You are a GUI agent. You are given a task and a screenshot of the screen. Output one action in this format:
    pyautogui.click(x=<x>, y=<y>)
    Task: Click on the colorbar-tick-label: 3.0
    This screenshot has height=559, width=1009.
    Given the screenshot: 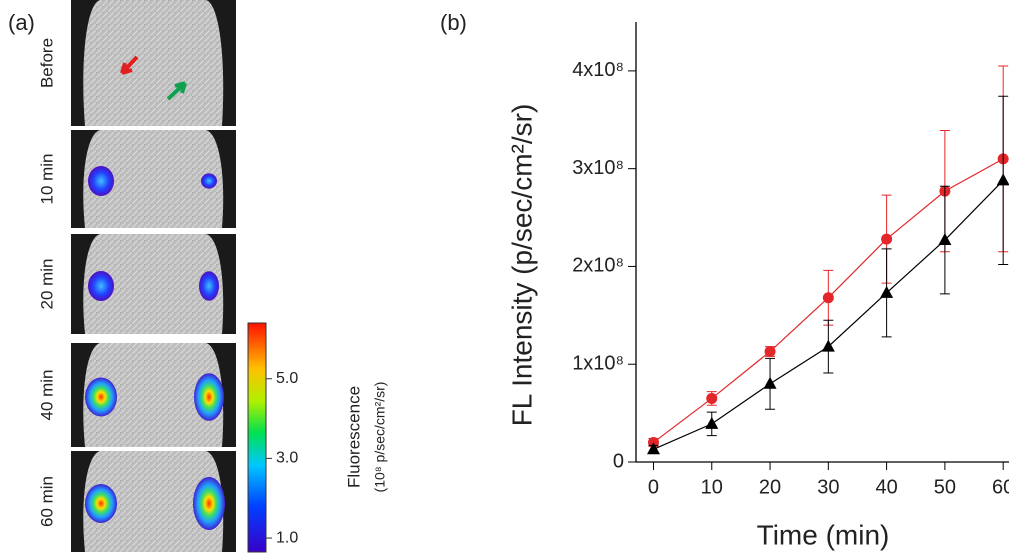 What is the action you would take?
    pyautogui.click(x=287, y=458)
    